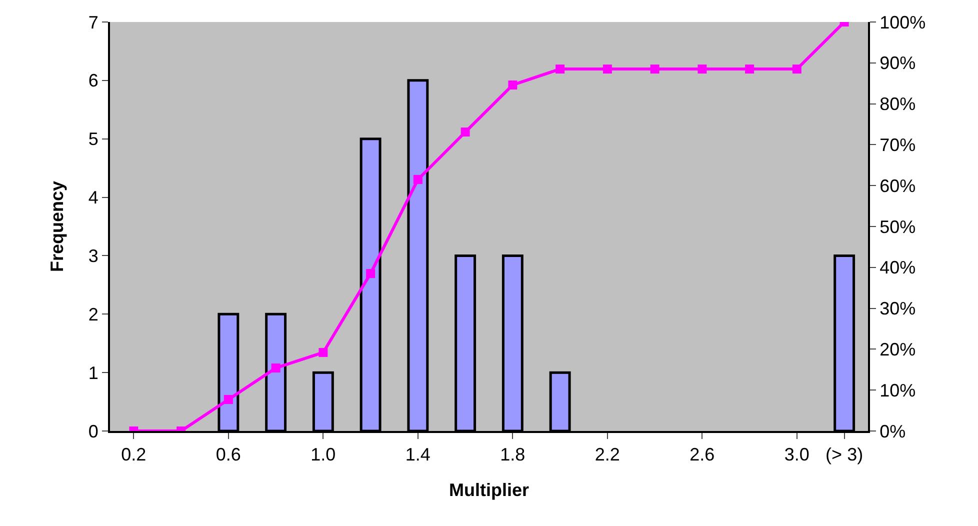 This screenshot has width=978, height=526. I want to click on x-tick-label: 1.4, so click(417, 454).